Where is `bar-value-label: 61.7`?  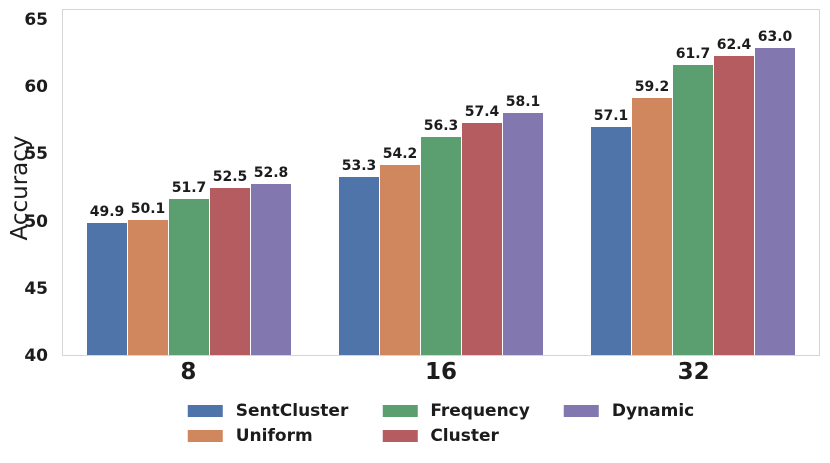
bar-value-label: 61.7 is located at coordinates (693, 54).